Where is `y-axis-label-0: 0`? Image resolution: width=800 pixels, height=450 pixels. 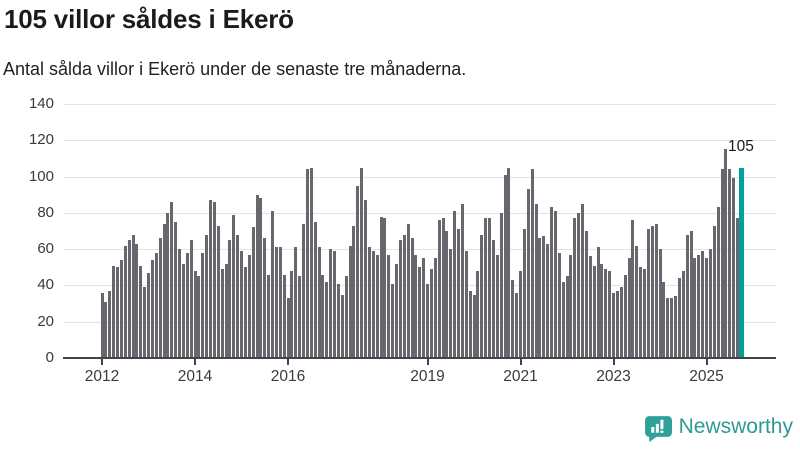
y-axis-label-0: 0 is located at coordinates (49, 357).